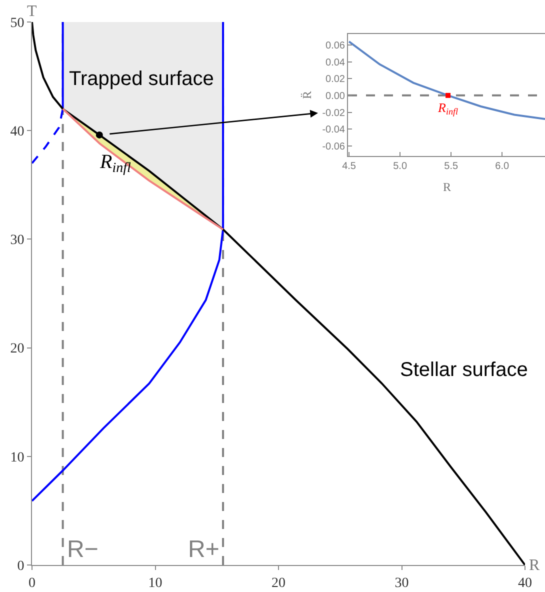 The image size is (545, 592). I want to click on x-tick-label: 5.5, so click(451, 166).